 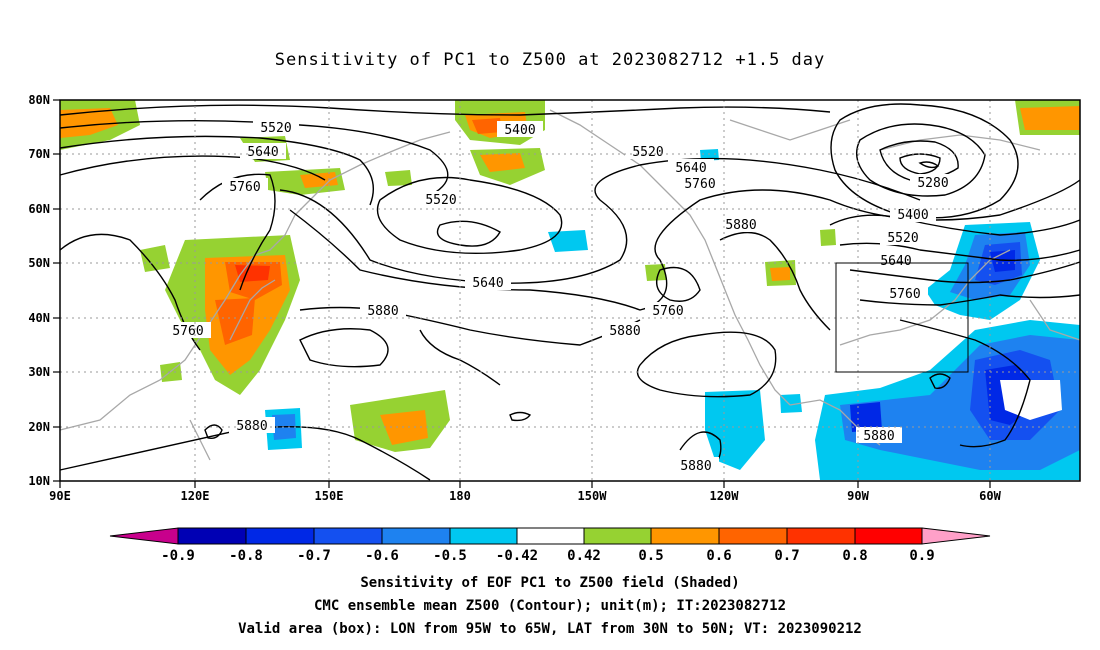 I want to click on lon-label: 60W, so click(x=990, y=496).